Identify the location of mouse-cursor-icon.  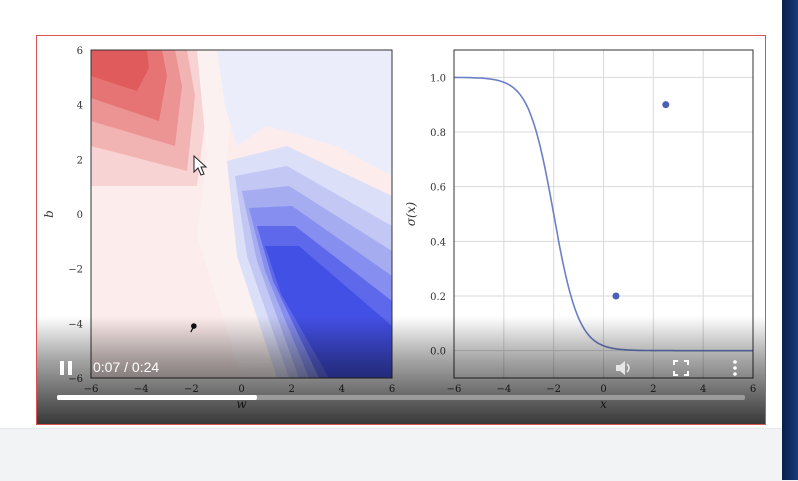
(200, 165).